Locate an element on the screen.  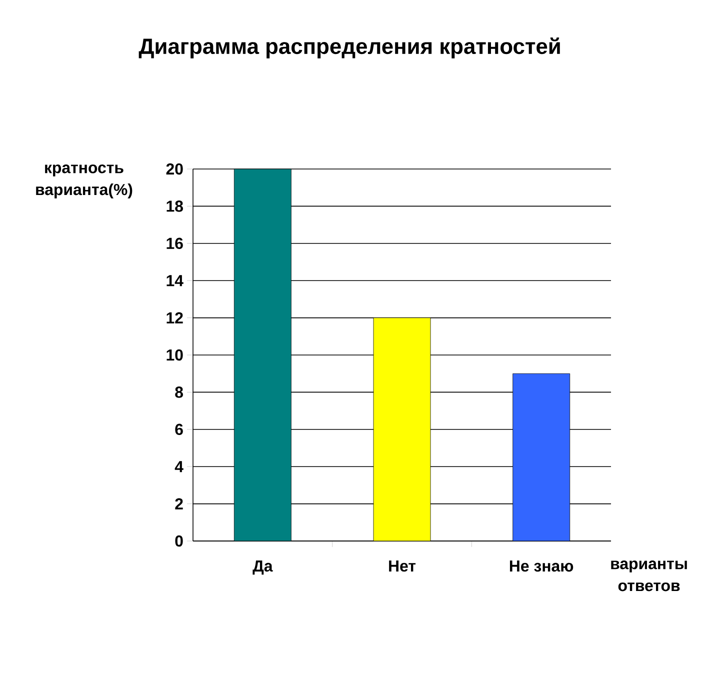
x-tick-label: Не знаю is located at coordinates (542, 566).